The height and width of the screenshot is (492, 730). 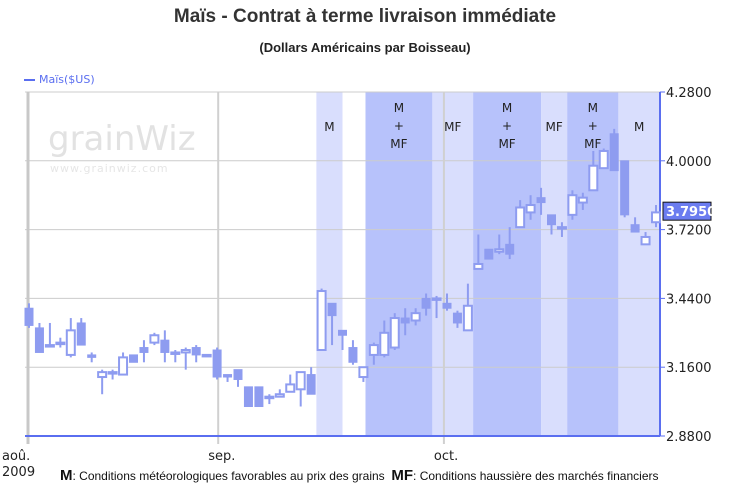 I want to click on last-price-label: 3.7950, so click(x=691, y=212).